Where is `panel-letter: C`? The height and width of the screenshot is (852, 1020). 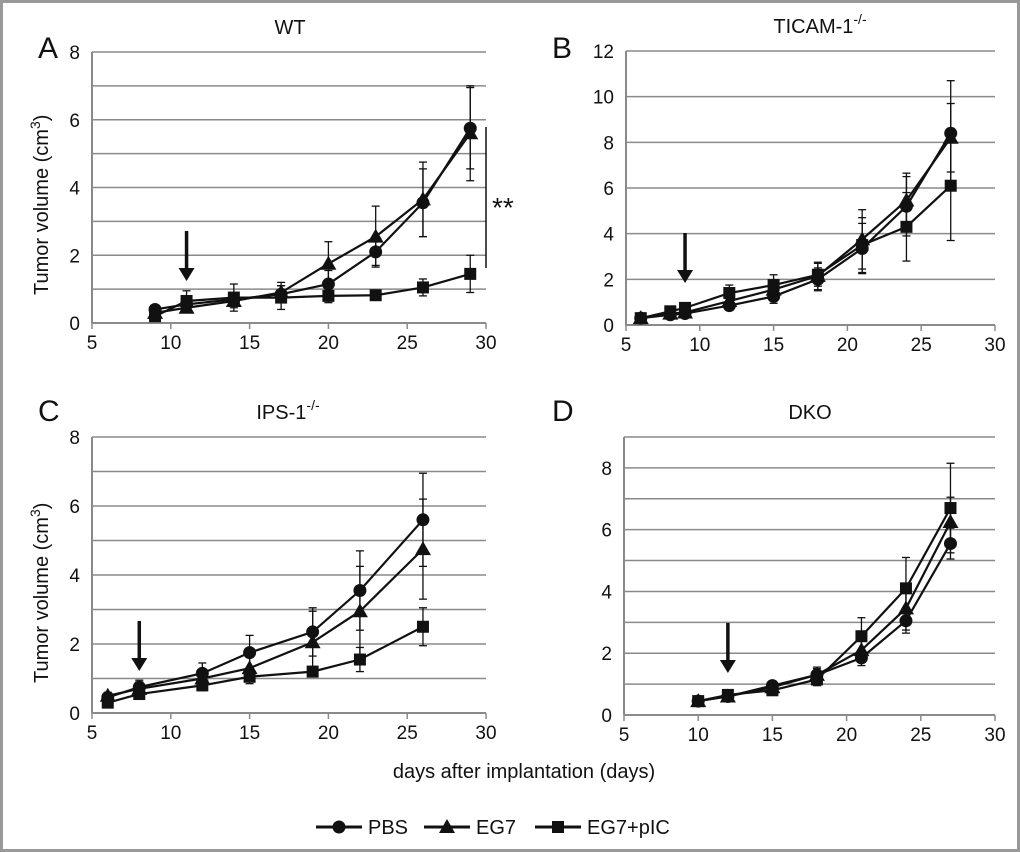 panel-letter: C is located at coordinates (49, 411).